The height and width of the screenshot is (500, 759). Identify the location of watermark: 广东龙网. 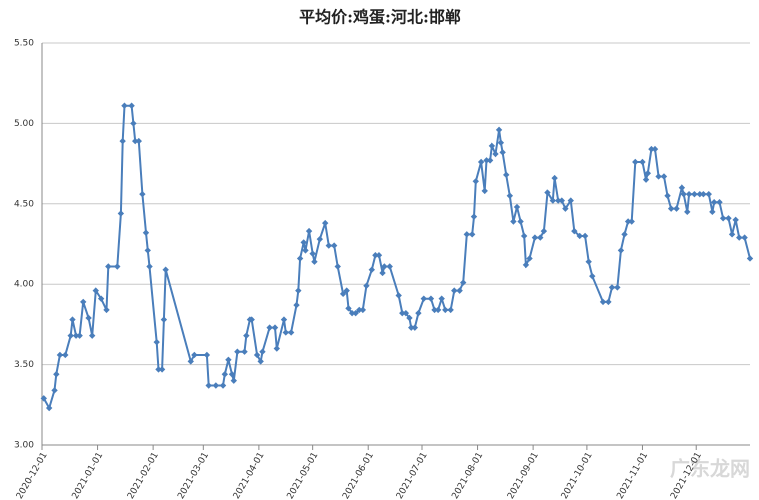
(710, 469).